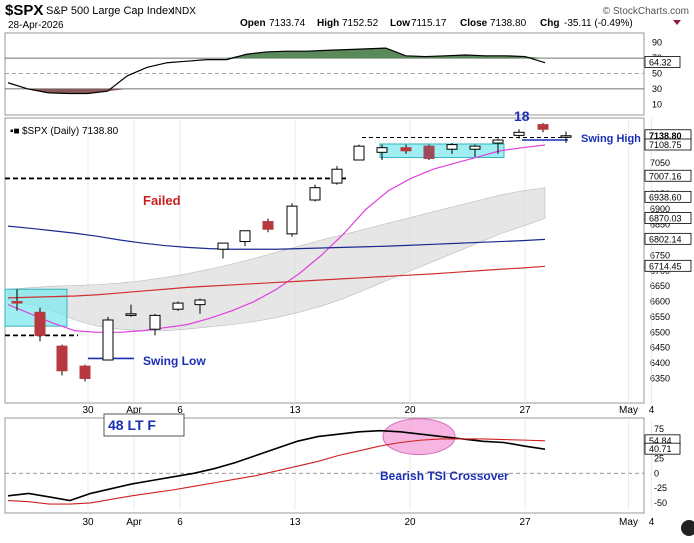 This screenshot has width=694, height=543. Describe the element at coordinates (180, 410) in the screenshot. I see `price-x-label: 6` at that location.